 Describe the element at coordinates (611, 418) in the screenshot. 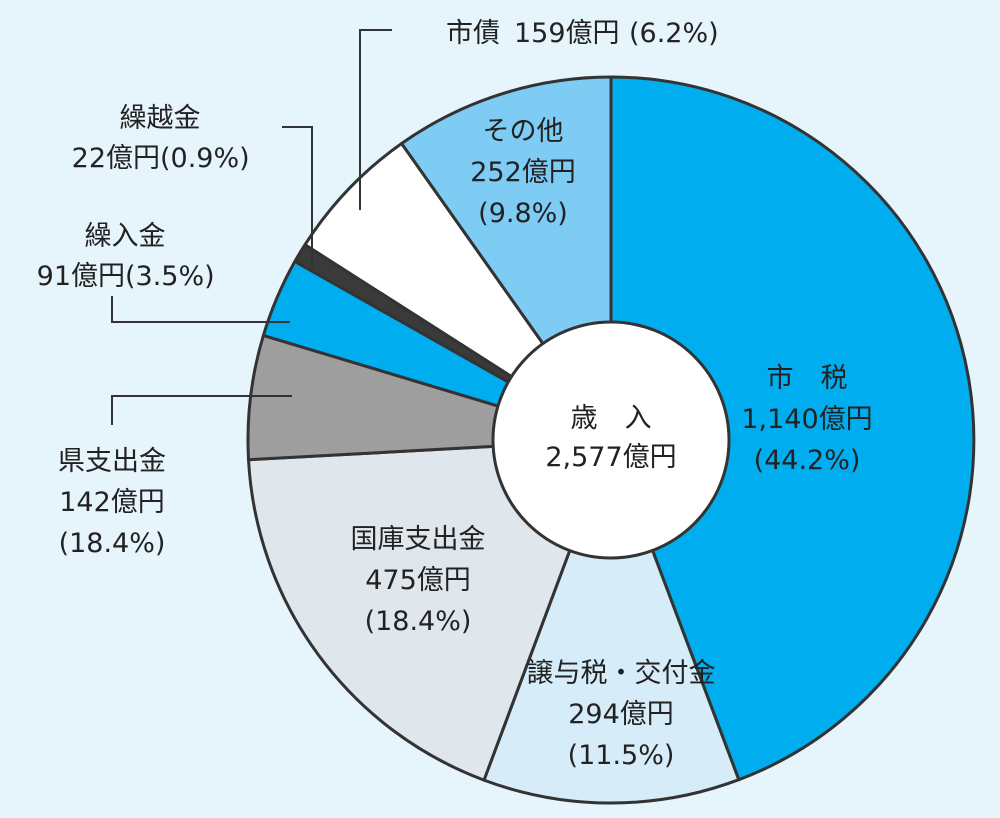

I see `center-label-title: 歳 入` at that location.